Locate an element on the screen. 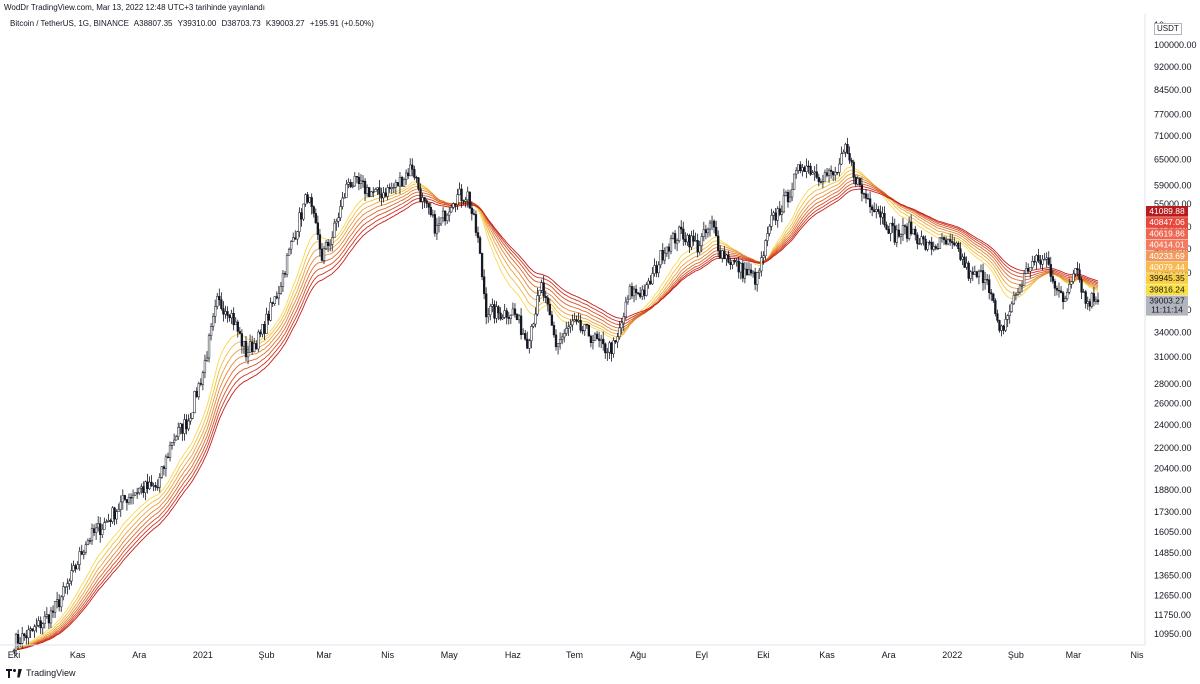 The image size is (1200, 684). symbol-name: Bitcoin / TetherUS, 1G, BINANCE is located at coordinates (70, 23).